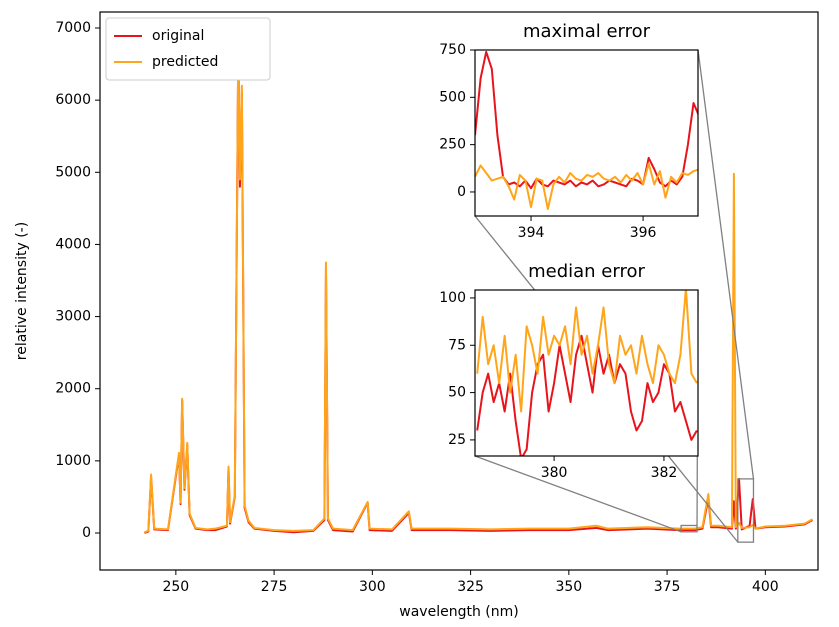  I want to click on x-tick-label: 275, so click(274, 587).